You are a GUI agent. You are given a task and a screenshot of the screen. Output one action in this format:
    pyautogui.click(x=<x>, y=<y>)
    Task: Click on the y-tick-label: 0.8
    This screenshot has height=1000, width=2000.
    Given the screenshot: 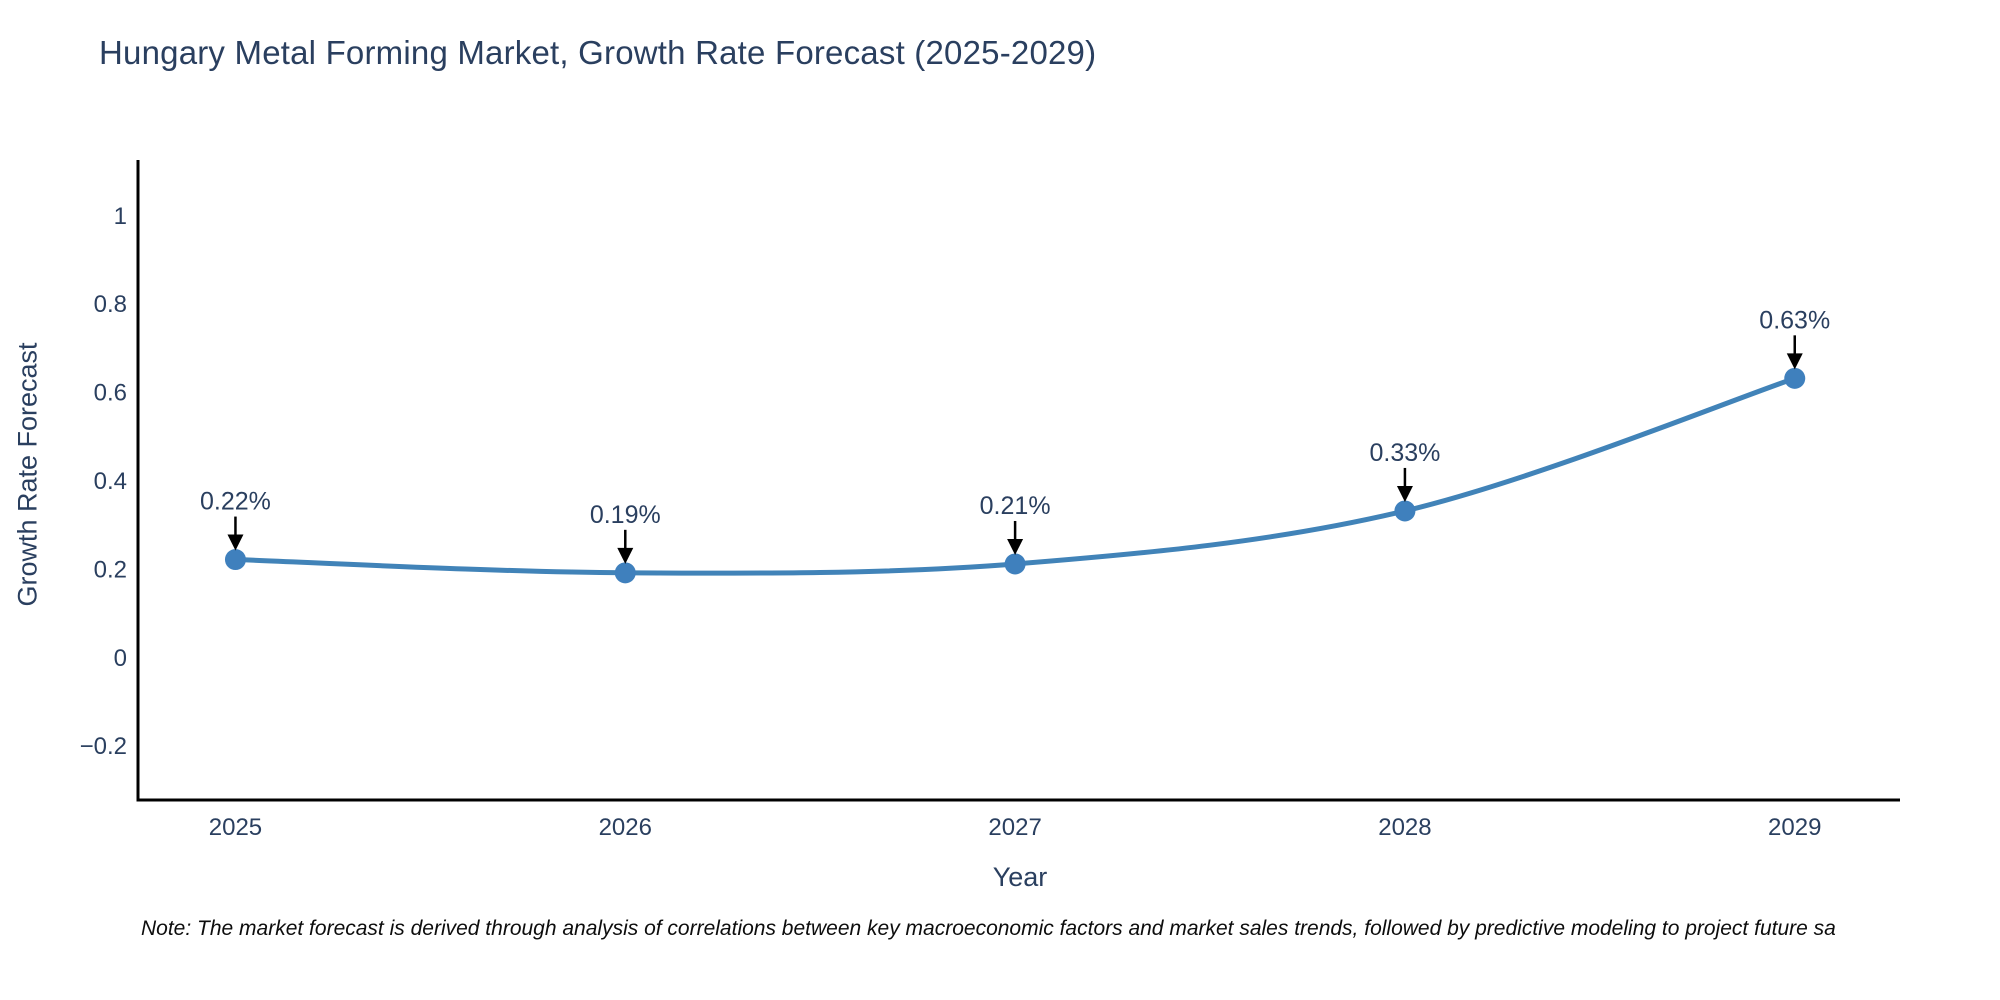 What is the action you would take?
    pyautogui.click(x=110, y=304)
    